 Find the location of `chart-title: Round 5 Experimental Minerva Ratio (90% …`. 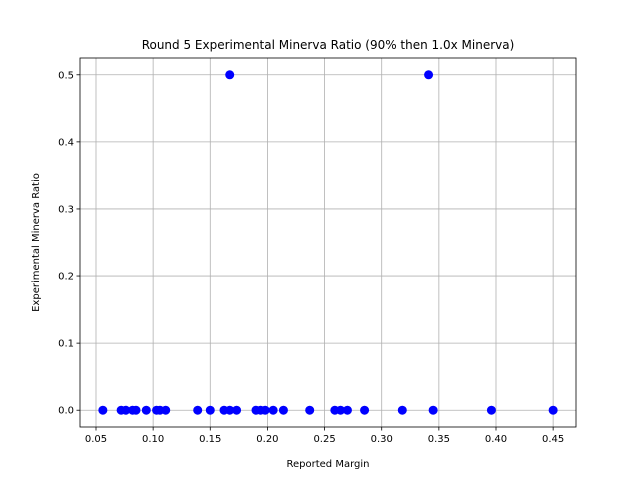

chart-title: Round 5 Experimental Minerva Ratio (90% … is located at coordinates (328, 45).